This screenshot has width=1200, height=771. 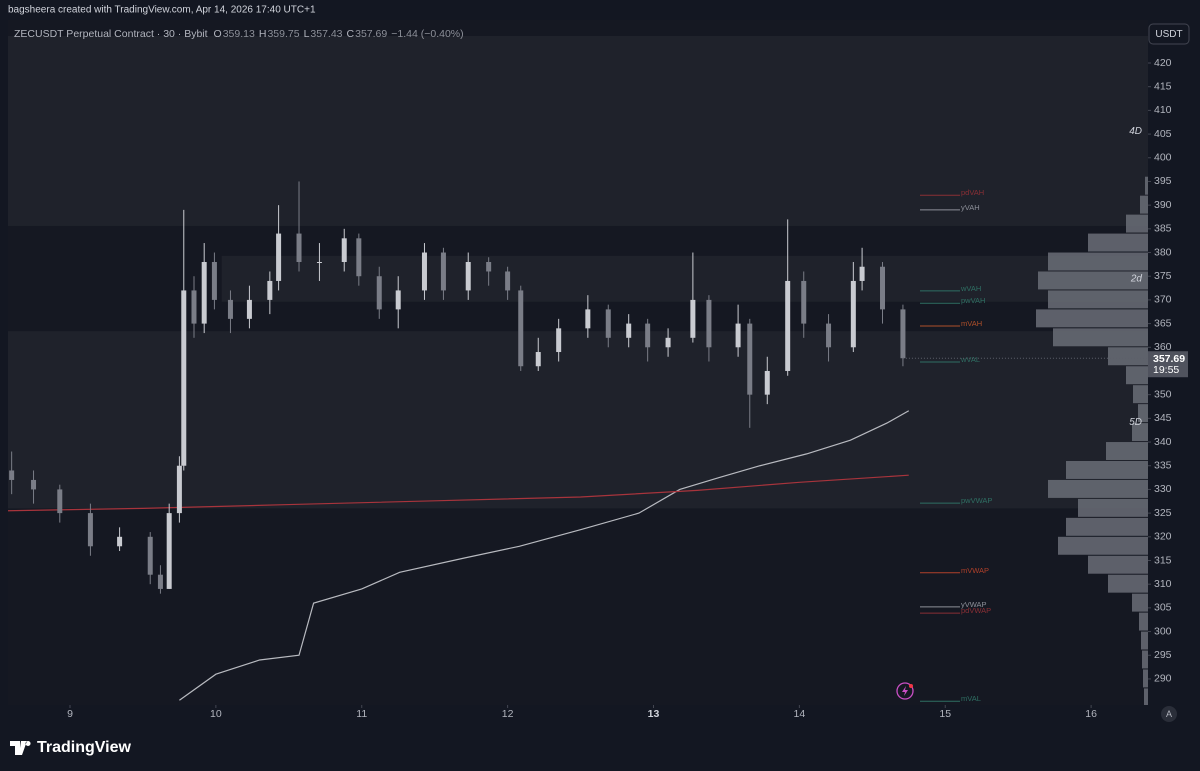 What do you see at coordinates (1163, 252) in the screenshot?
I see `y-tick-label: 380` at bounding box center [1163, 252].